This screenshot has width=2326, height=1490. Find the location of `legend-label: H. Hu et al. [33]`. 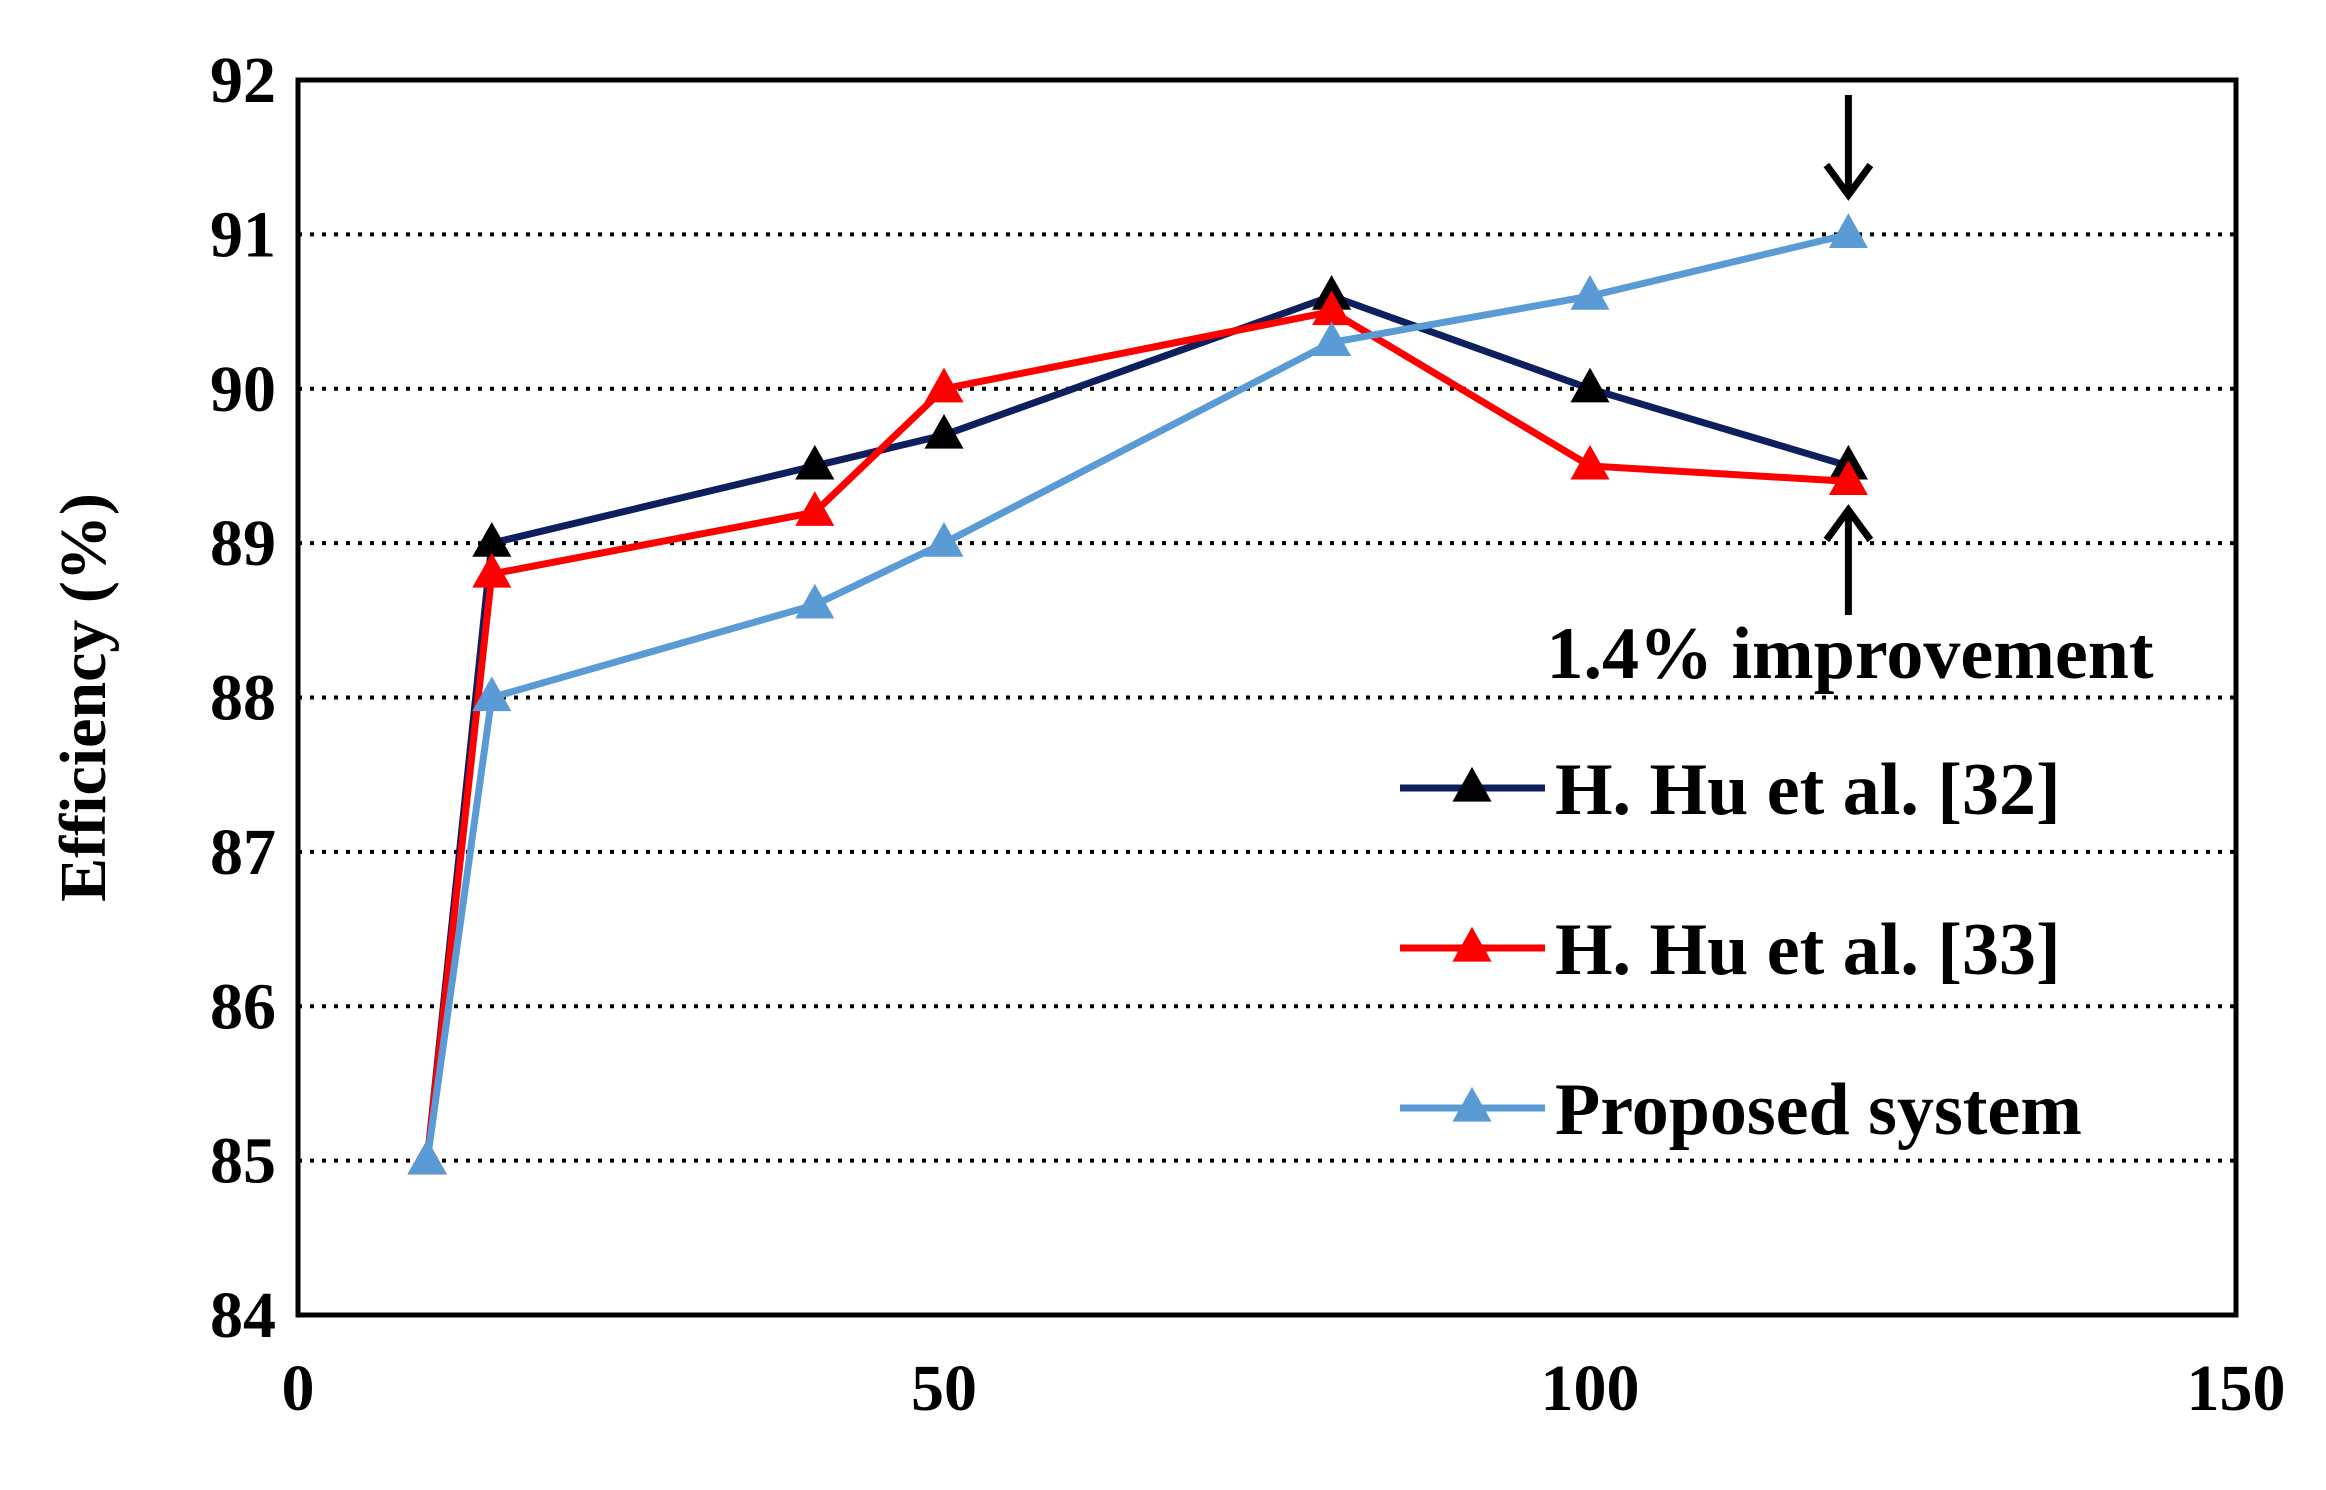

legend-label: H. Hu et al. [33] is located at coordinates (1808, 950).